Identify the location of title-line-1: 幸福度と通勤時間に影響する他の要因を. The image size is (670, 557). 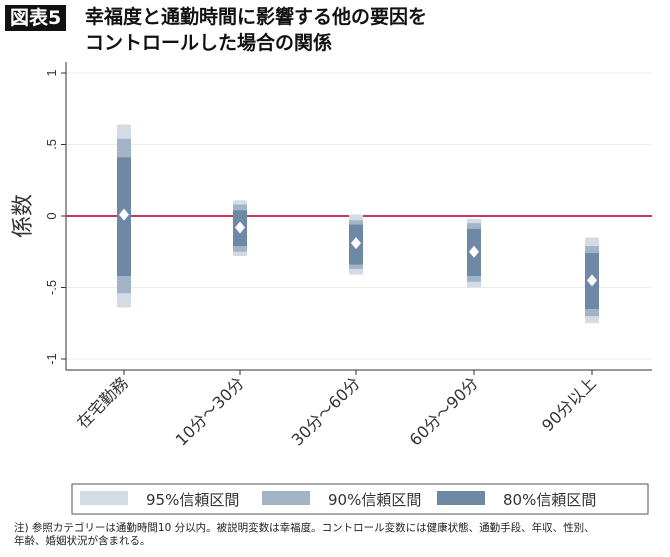
(256, 17).